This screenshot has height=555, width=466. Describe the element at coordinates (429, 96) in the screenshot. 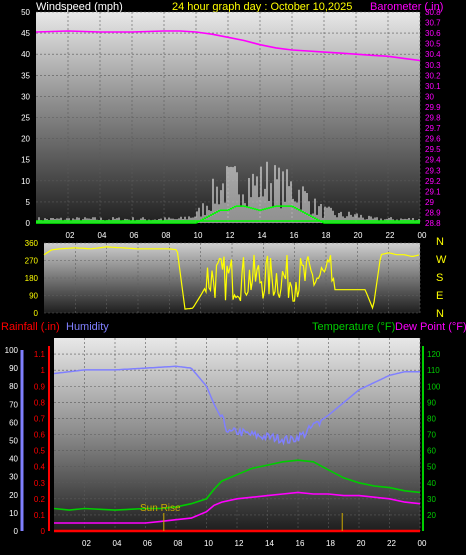

I see `y2-tick-label: 30` at that location.